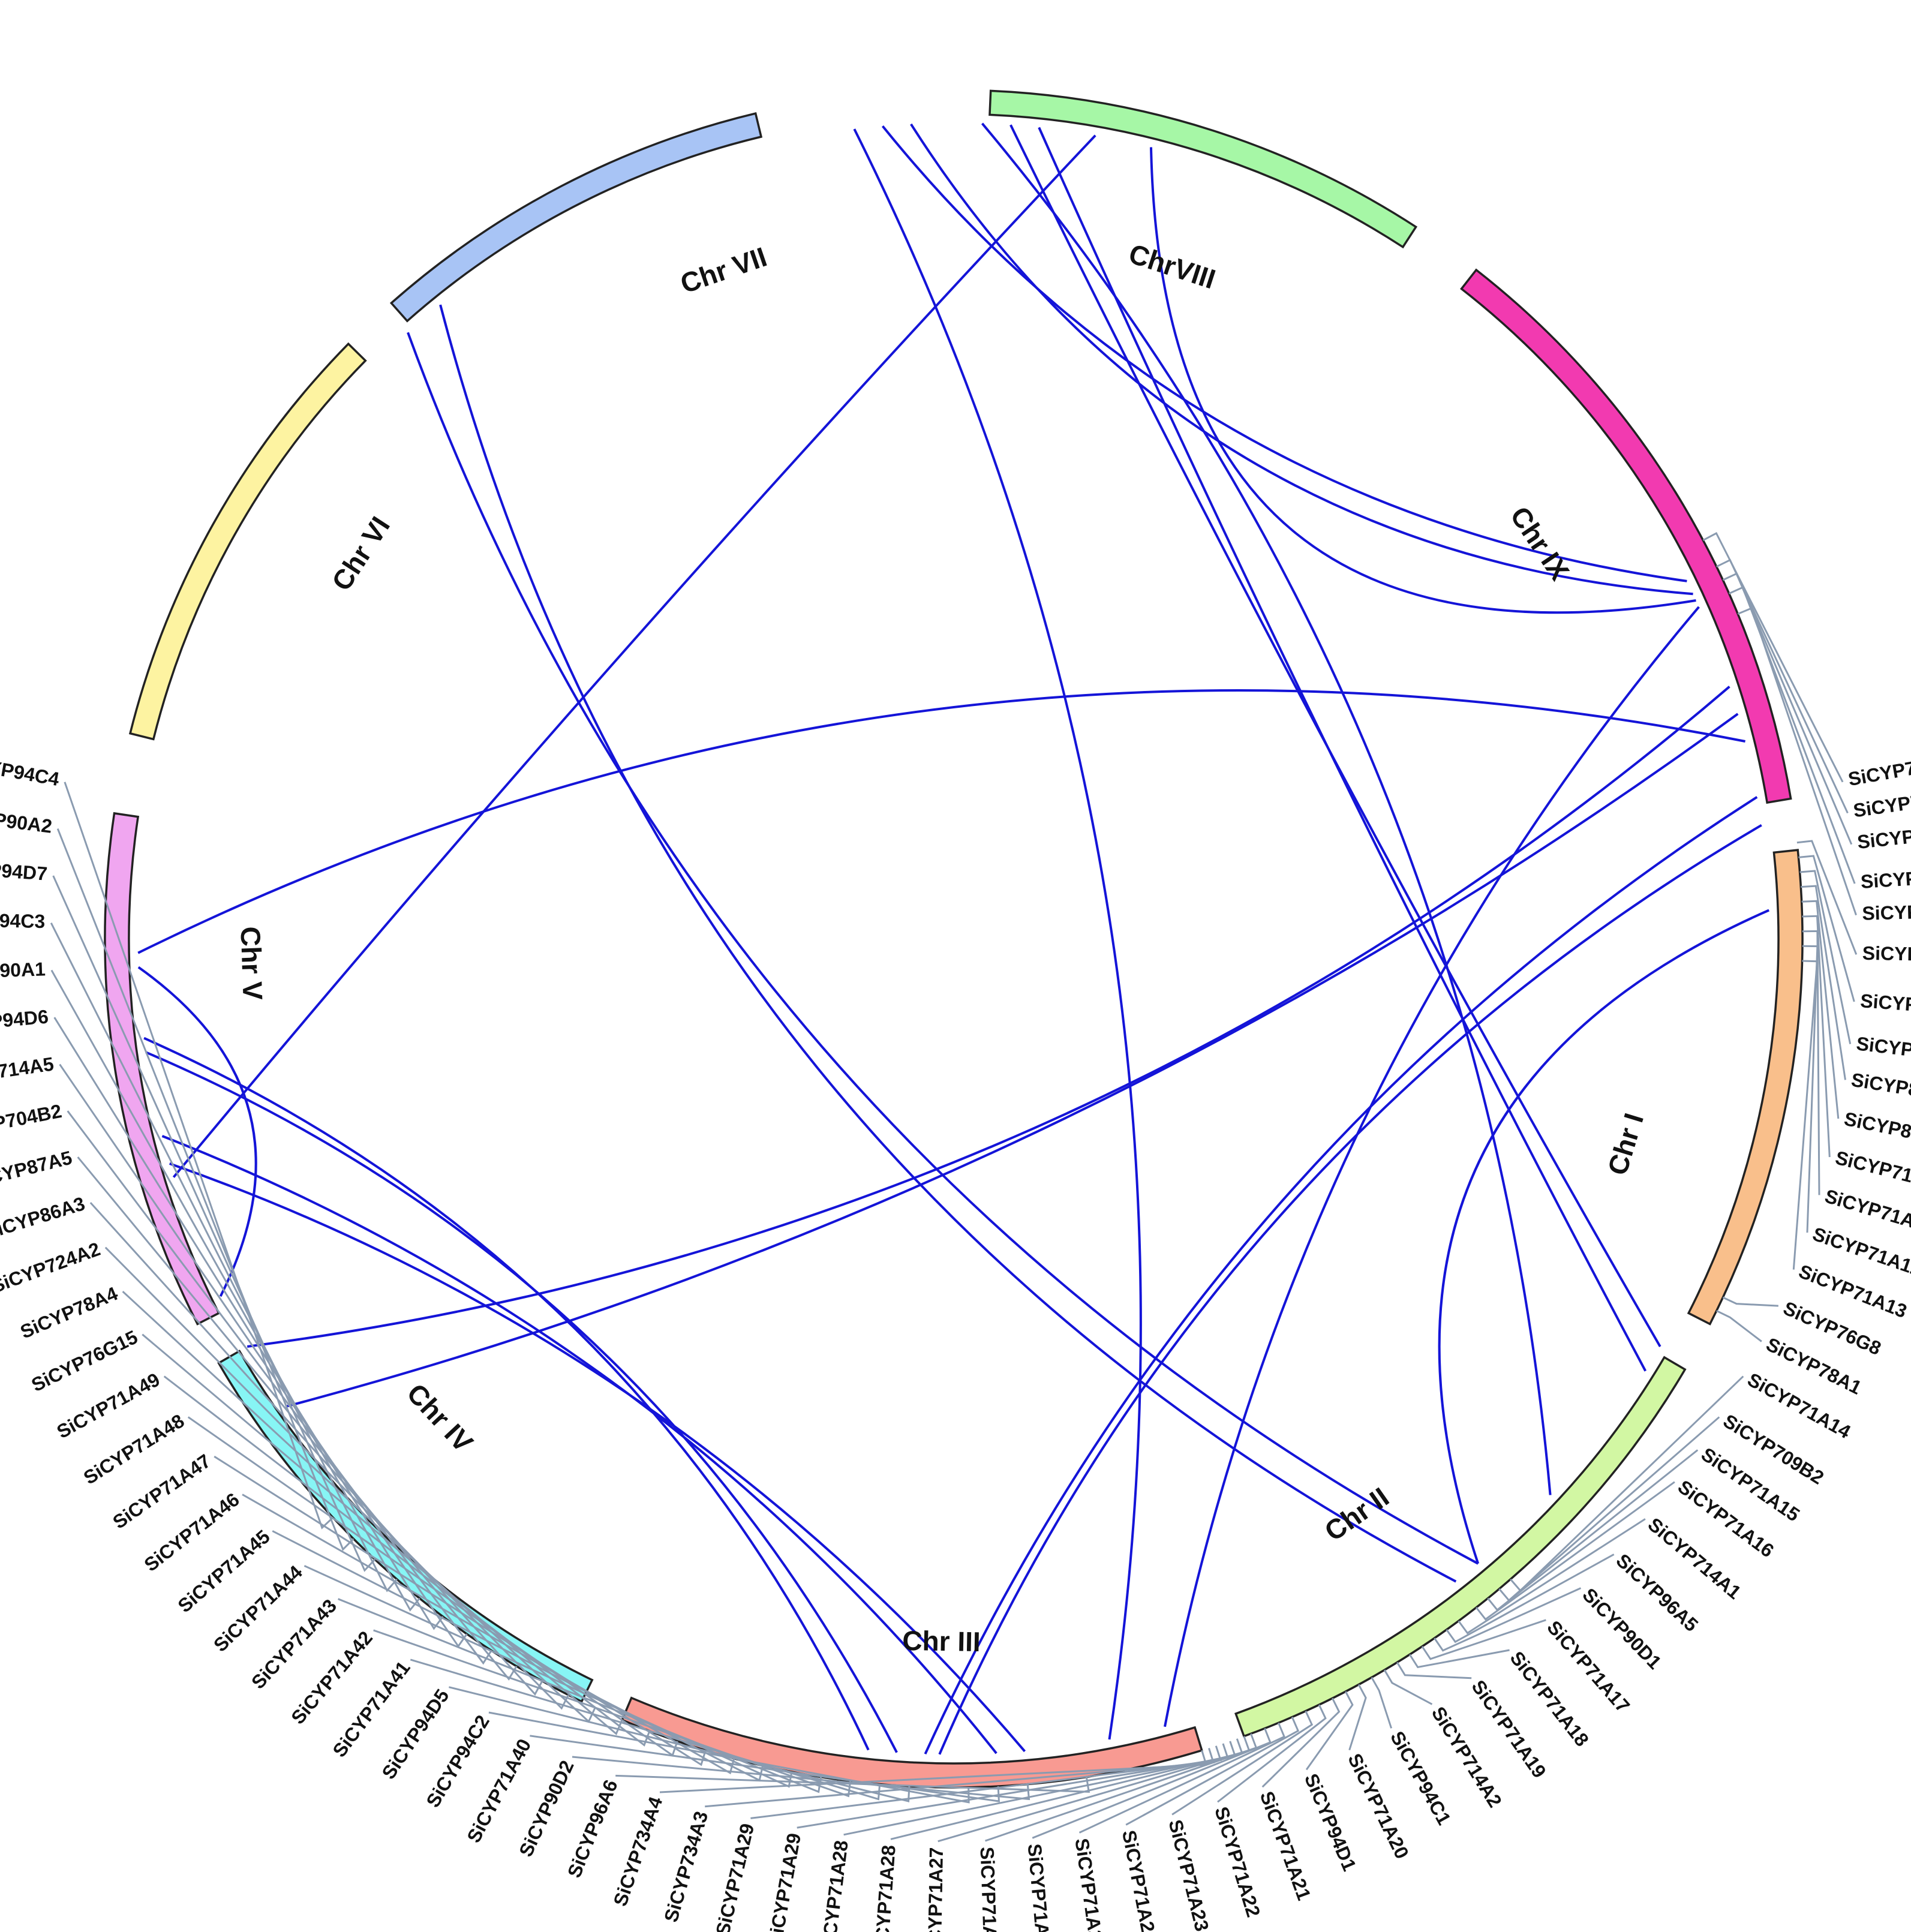  Describe the element at coordinates (936, 1889) in the screenshot. I see `gene-label: SiCYP71A27` at that location.